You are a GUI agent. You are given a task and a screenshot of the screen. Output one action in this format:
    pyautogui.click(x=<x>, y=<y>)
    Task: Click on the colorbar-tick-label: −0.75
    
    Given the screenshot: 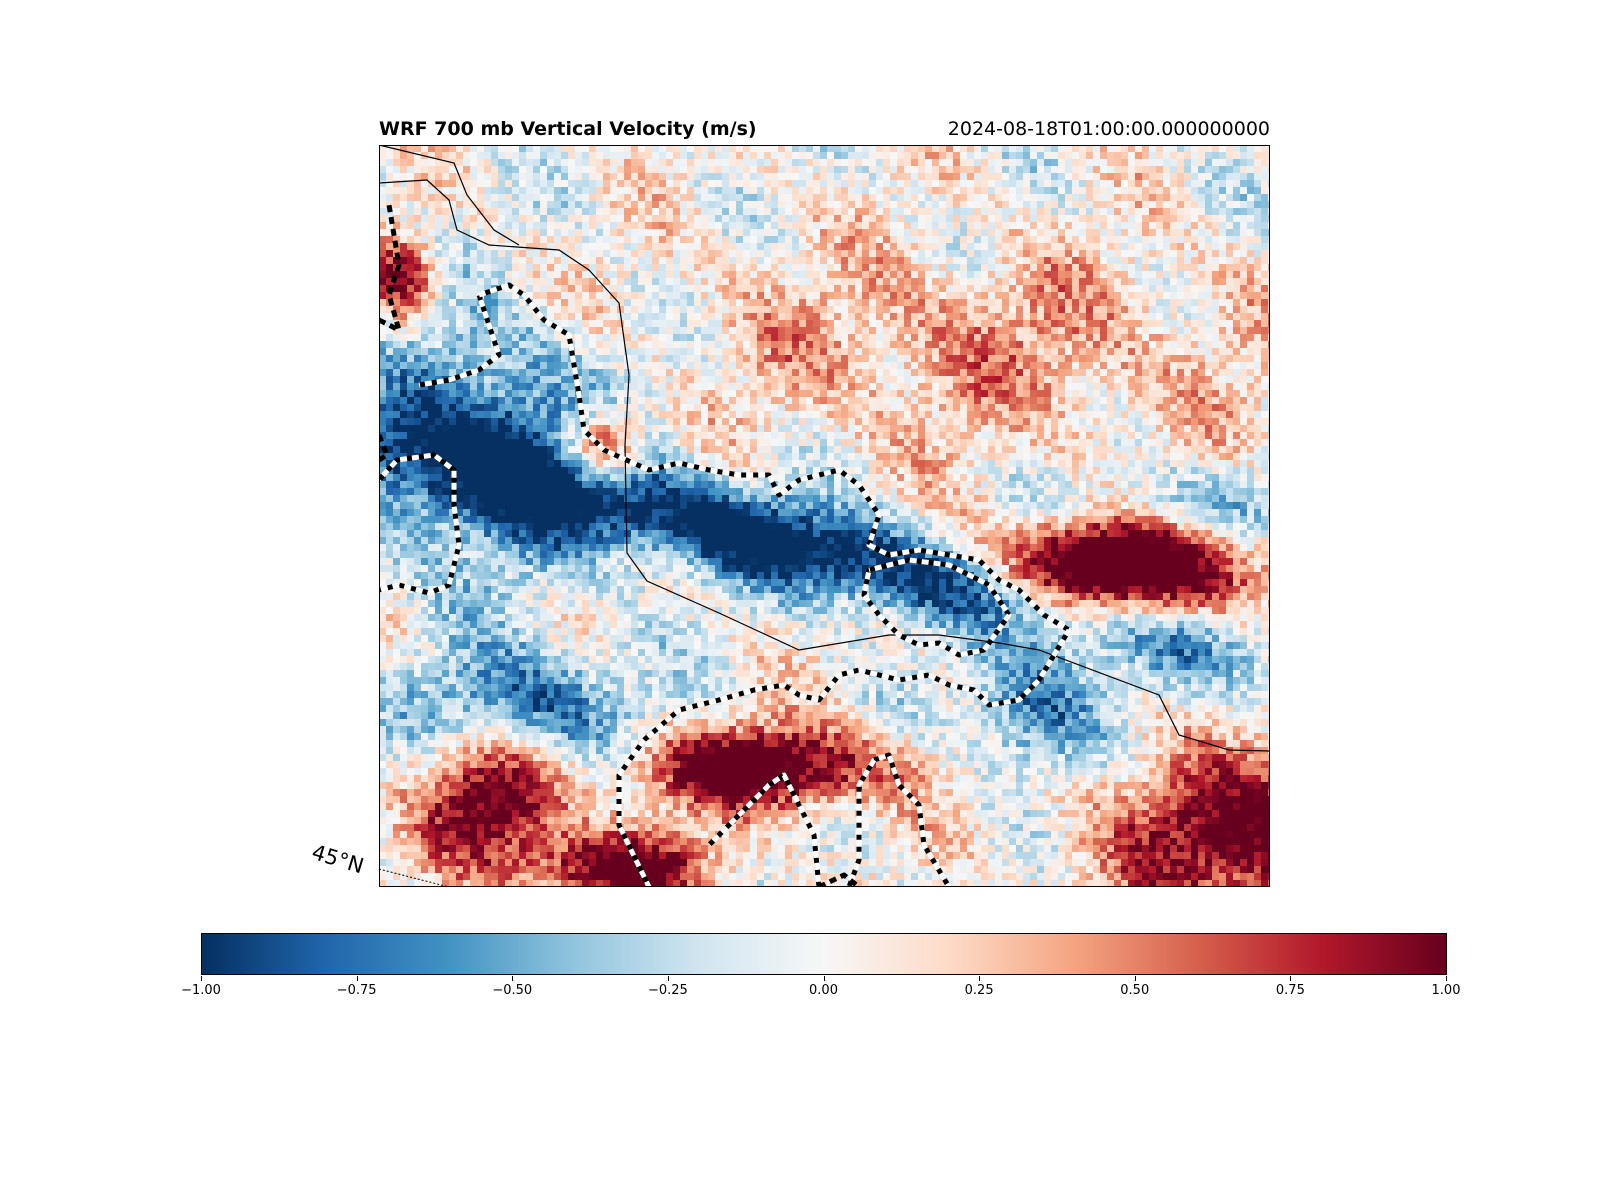 What is the action you would take?
    pyautogui.click(x=356, y=990)
    